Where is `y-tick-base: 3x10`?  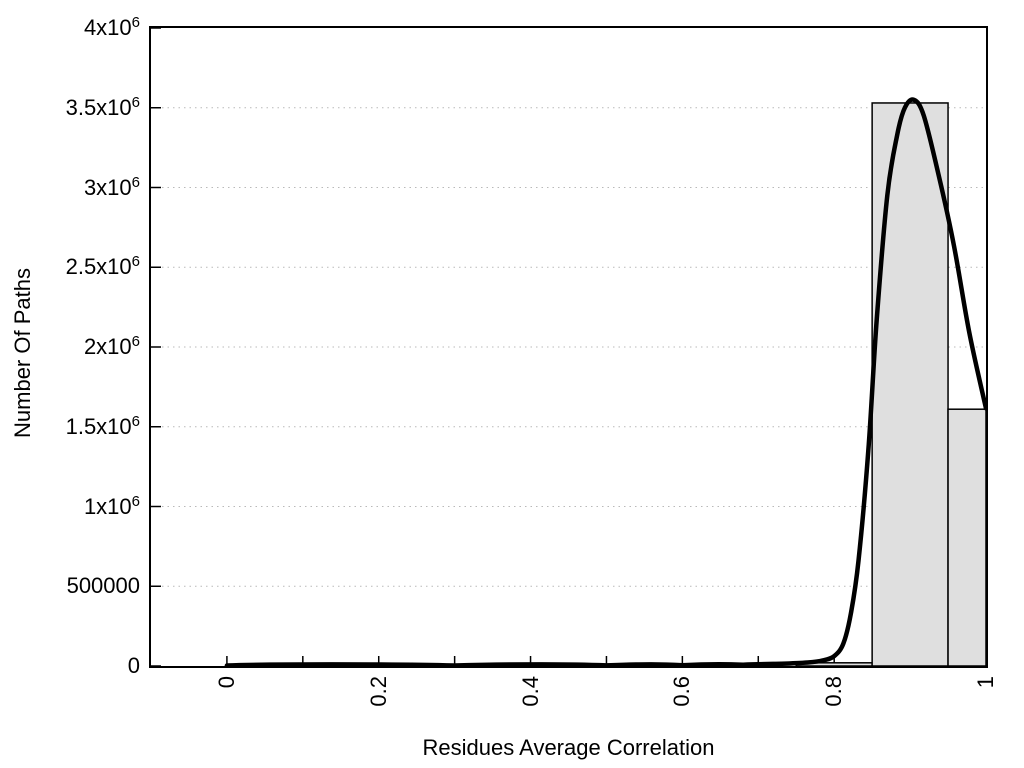
y-tick-base: 3x10 is located at coordinates (107, 187).